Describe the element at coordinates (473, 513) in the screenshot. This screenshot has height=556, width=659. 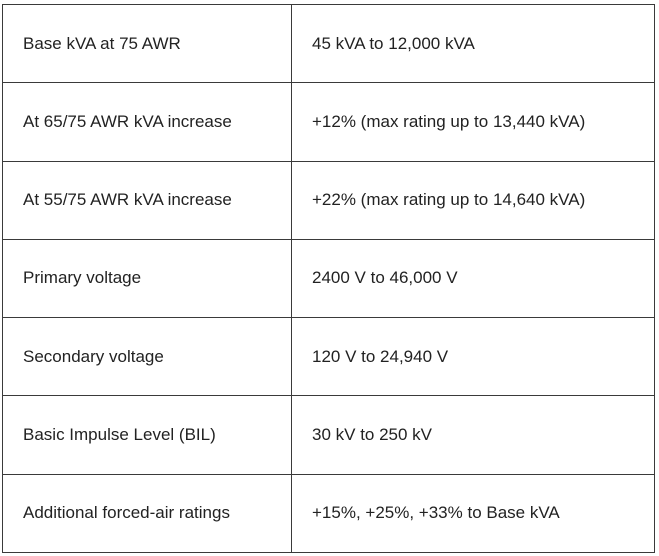
I see `row-value: +15%, +25%, +33% to Base kVA` at that location.